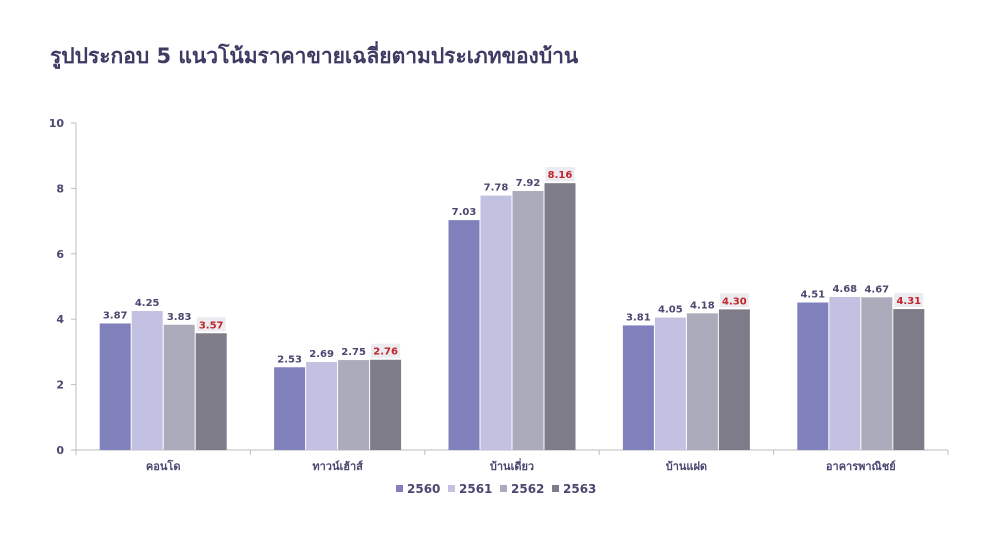 The width and height of the screenshot is (1000, 538). I want to click on data-label: 3.83, so click(179, 317).